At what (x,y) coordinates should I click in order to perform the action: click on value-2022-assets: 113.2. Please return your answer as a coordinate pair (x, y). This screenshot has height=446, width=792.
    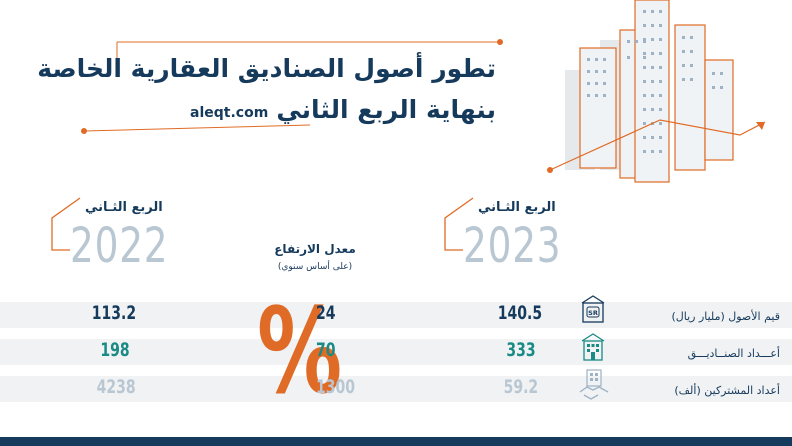
    Looking at the image, I should click on (113, 313).